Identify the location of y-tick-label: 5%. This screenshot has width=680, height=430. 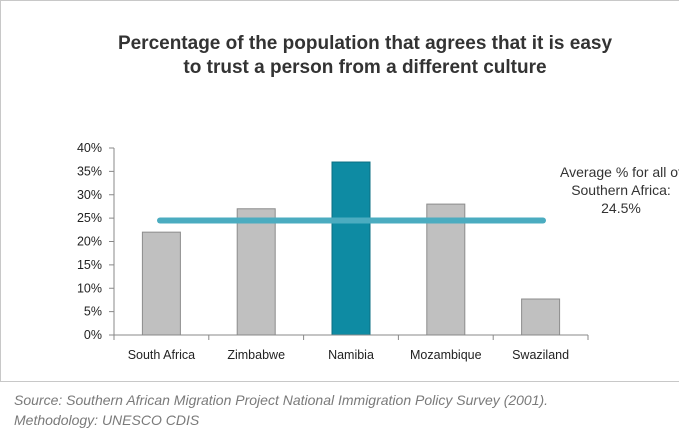
(93, 312).